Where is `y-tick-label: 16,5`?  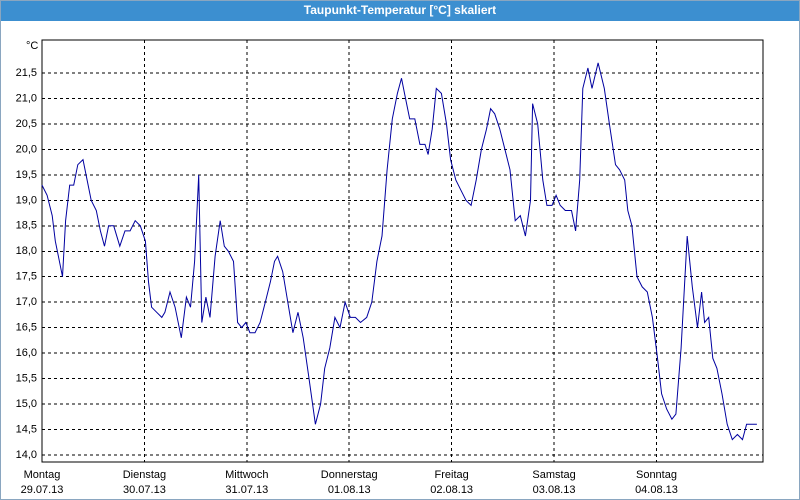 y-tick-label: 16,5 is located at coordinates (26, 328).